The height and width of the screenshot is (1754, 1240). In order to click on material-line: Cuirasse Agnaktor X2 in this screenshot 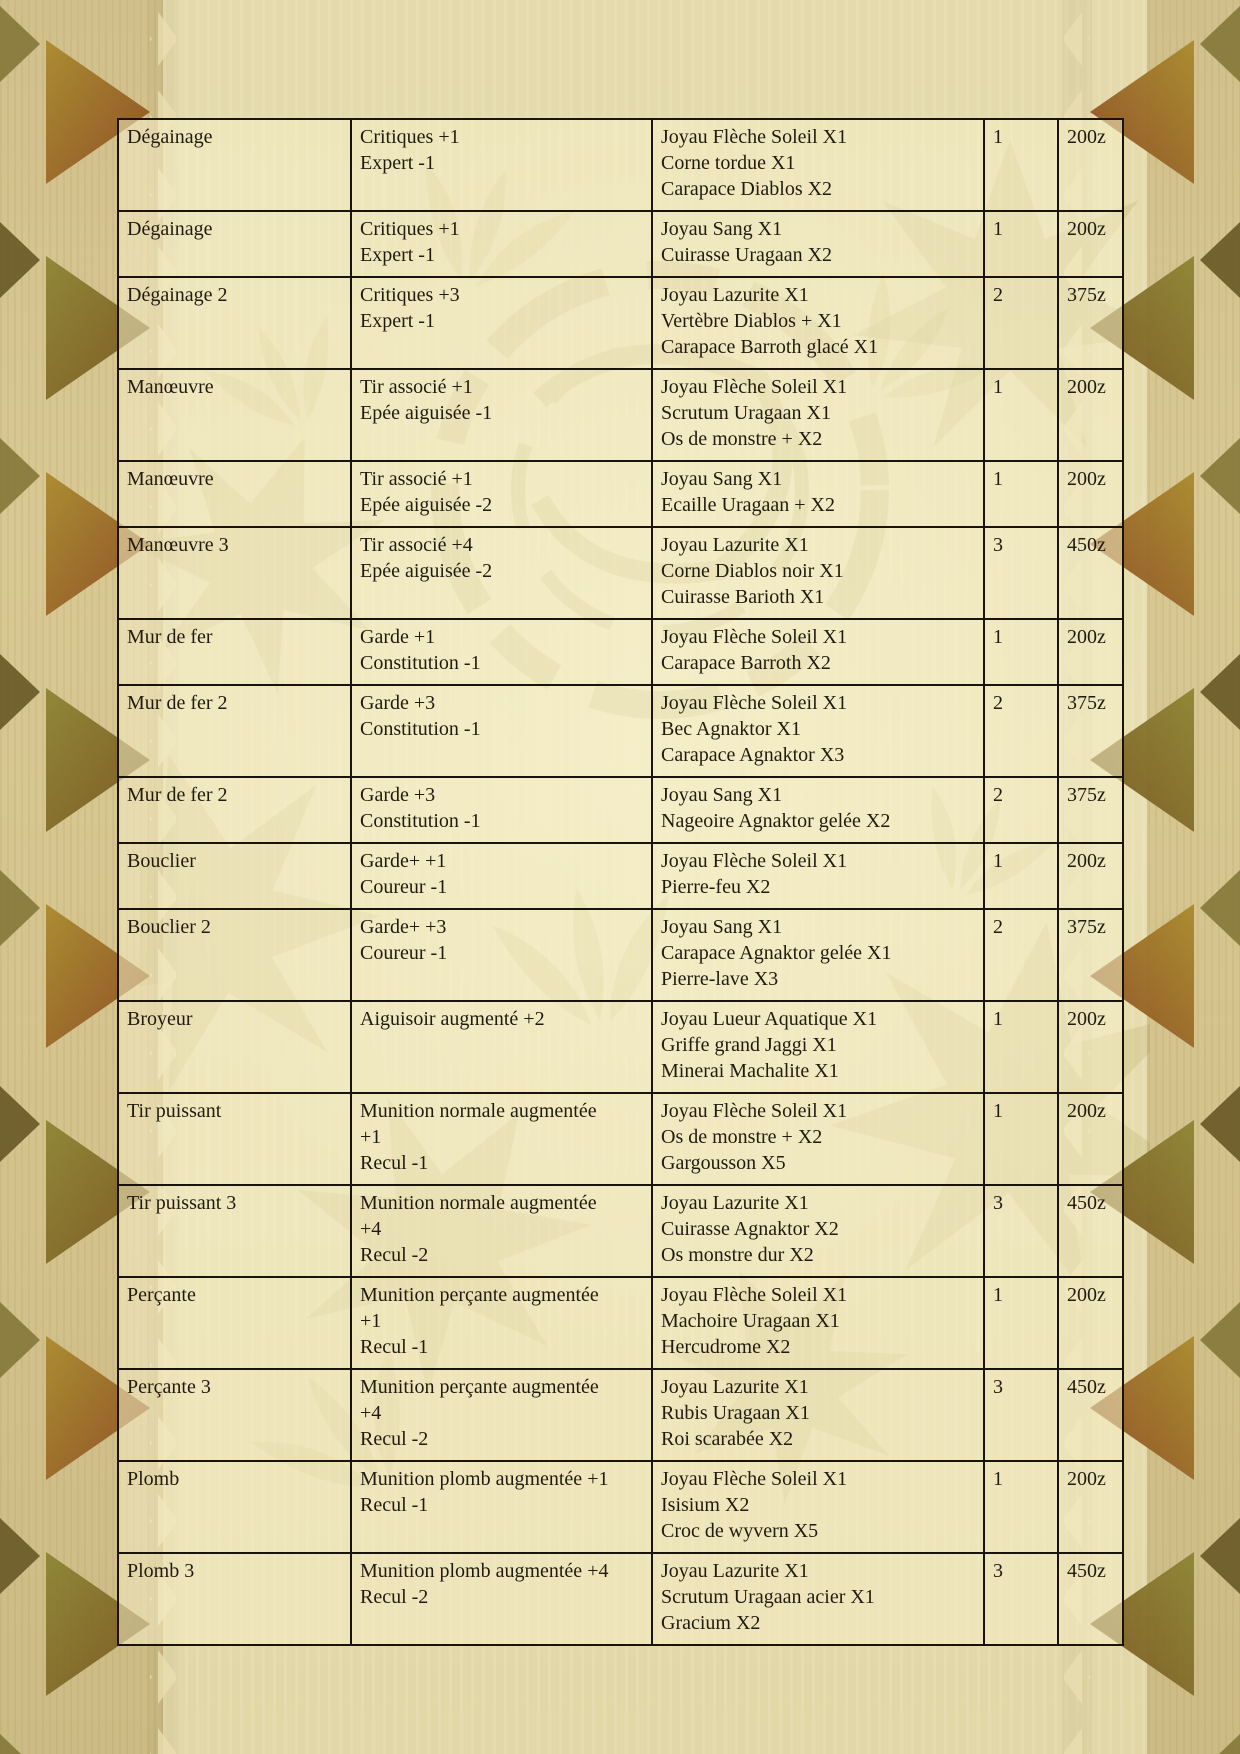, I will do `click(750, 1229)`.